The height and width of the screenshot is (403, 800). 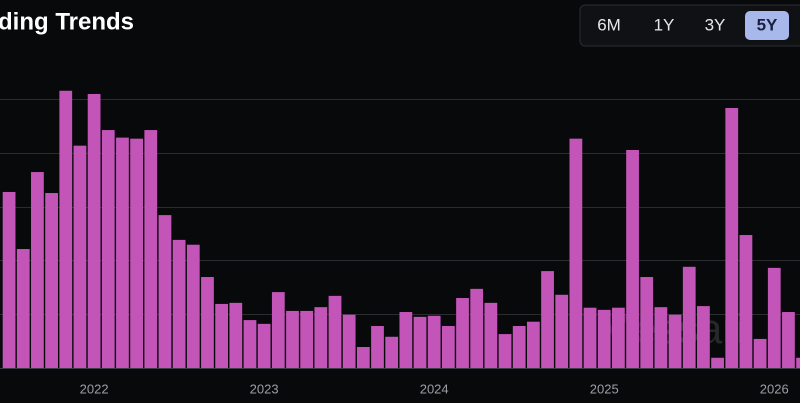 I want to click on x-tick-label: 2022, so click(x=94, y=388).